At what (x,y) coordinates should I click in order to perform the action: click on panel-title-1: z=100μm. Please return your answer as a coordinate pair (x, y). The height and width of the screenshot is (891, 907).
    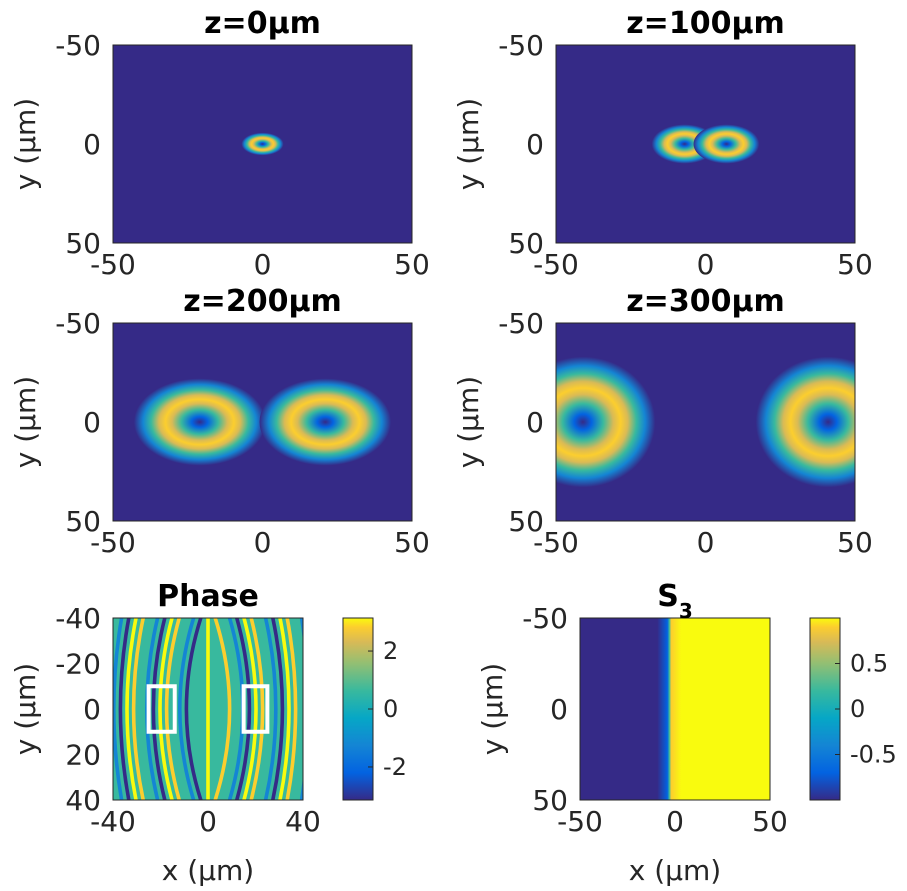
    Looking at the image, I should click on (705, 23).